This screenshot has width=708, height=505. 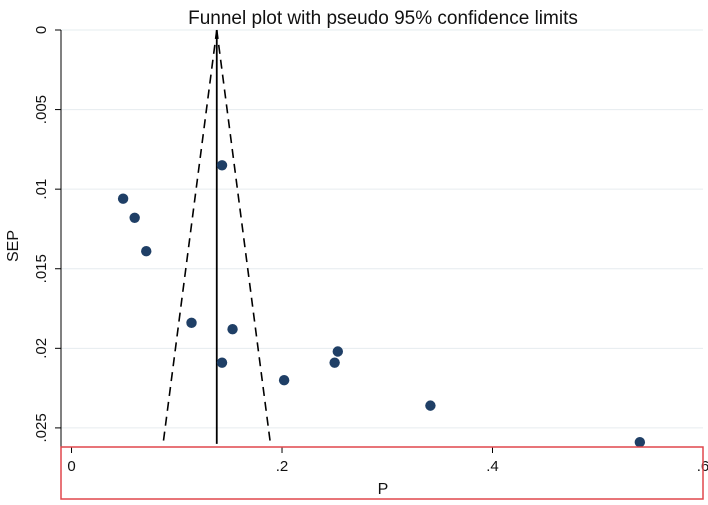 What do you see at coordinates (41, 268) in the screenshot?
I see `y-tick-label: .015` at bounding box center [41, 268].